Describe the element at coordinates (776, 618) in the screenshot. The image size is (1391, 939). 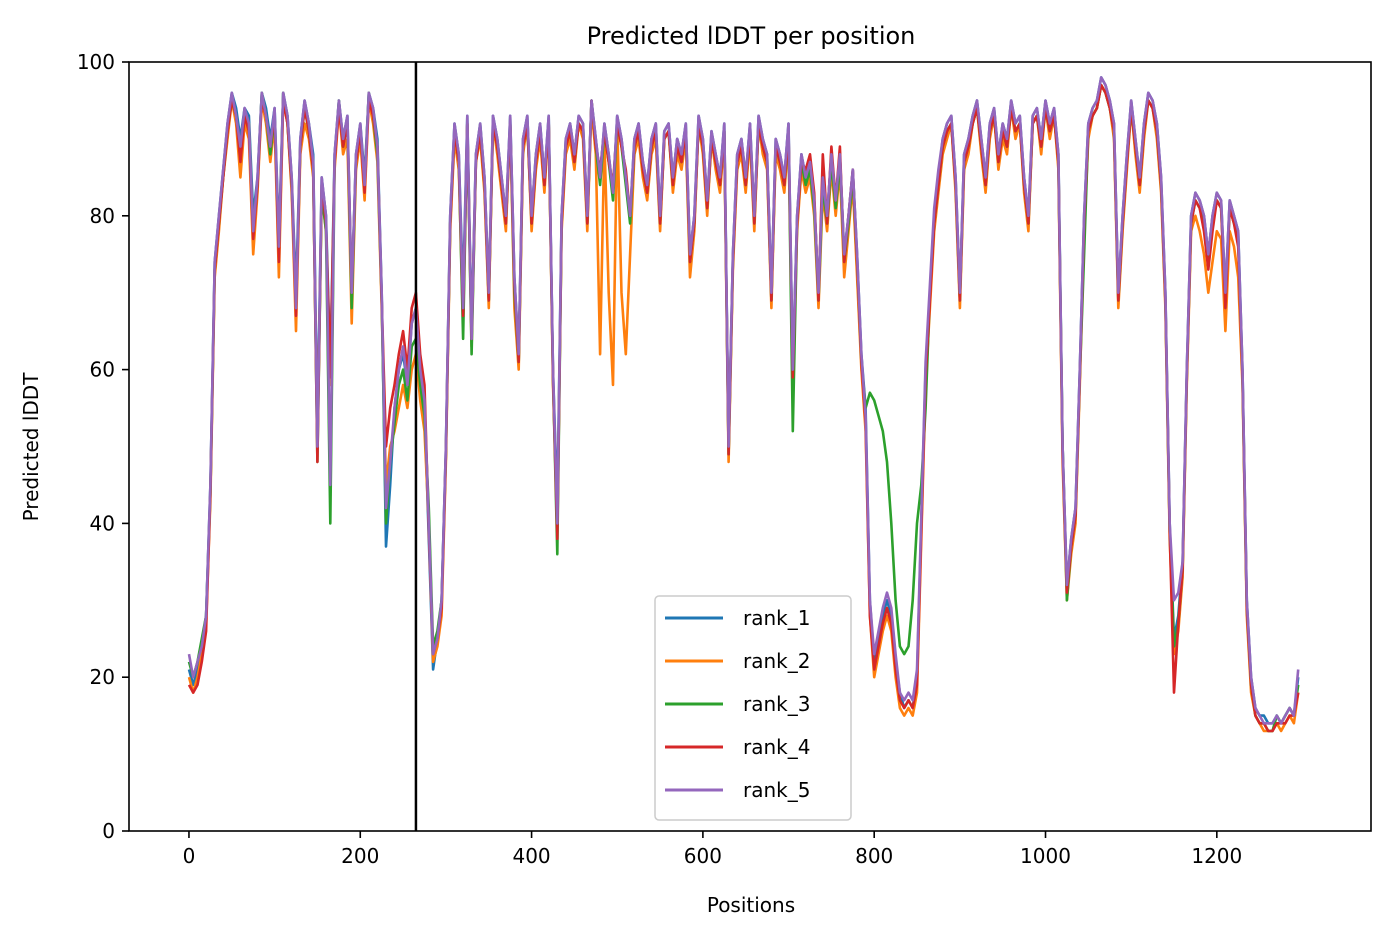
I see `legend-label-rank_1: rank_1` at that location.